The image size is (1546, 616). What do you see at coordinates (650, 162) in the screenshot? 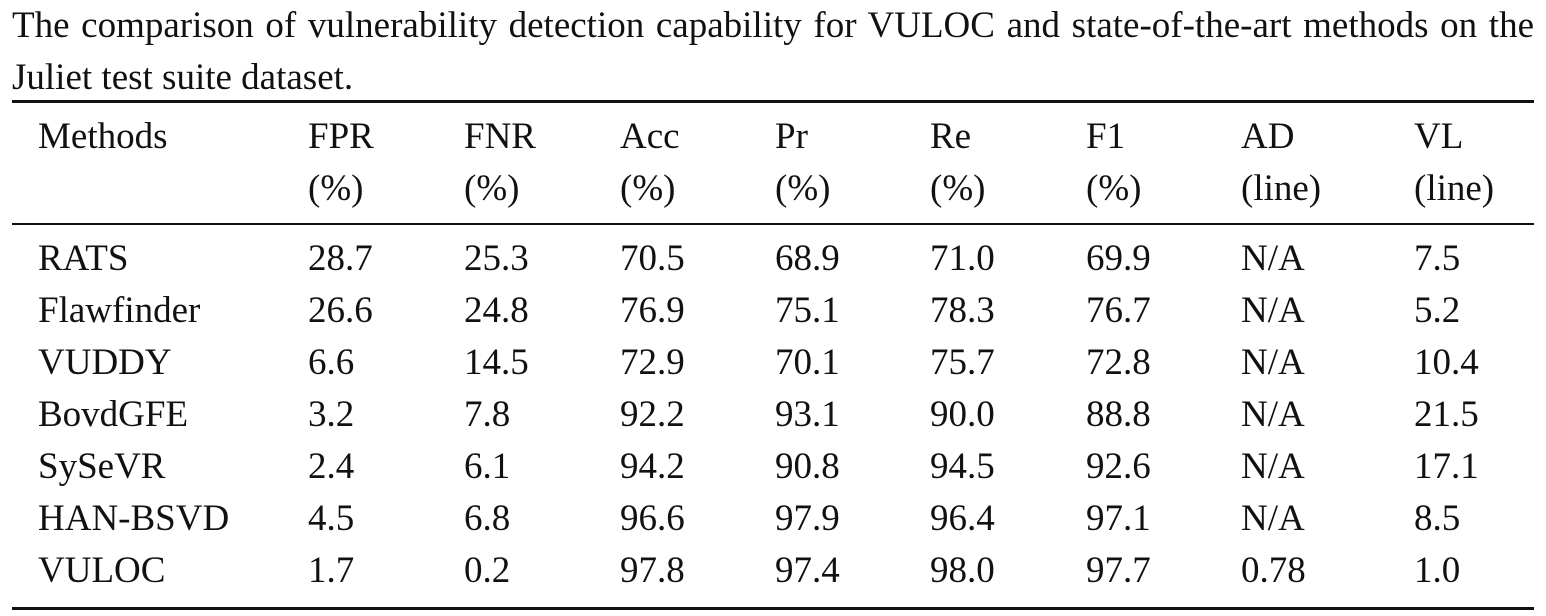
I see `header-acc: Acc (%)` at bounding box center [650, 162].